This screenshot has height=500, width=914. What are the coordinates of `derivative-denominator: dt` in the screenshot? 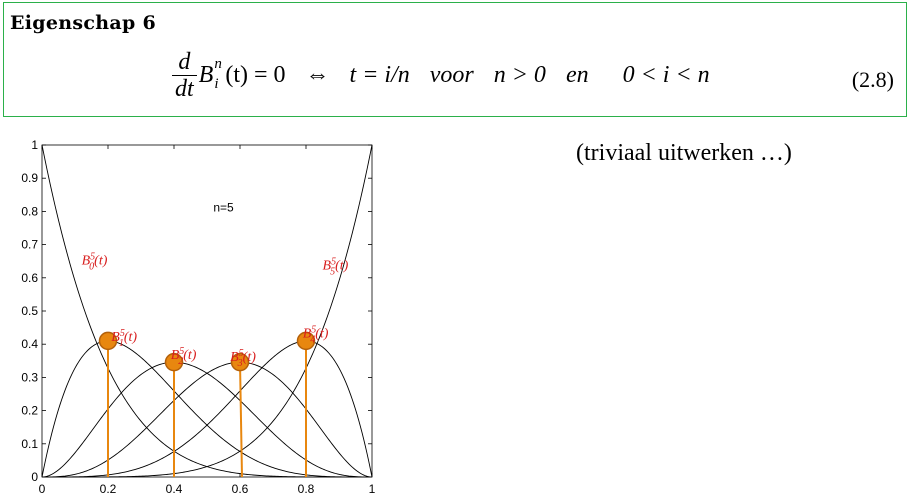 It's located at (184, 89).